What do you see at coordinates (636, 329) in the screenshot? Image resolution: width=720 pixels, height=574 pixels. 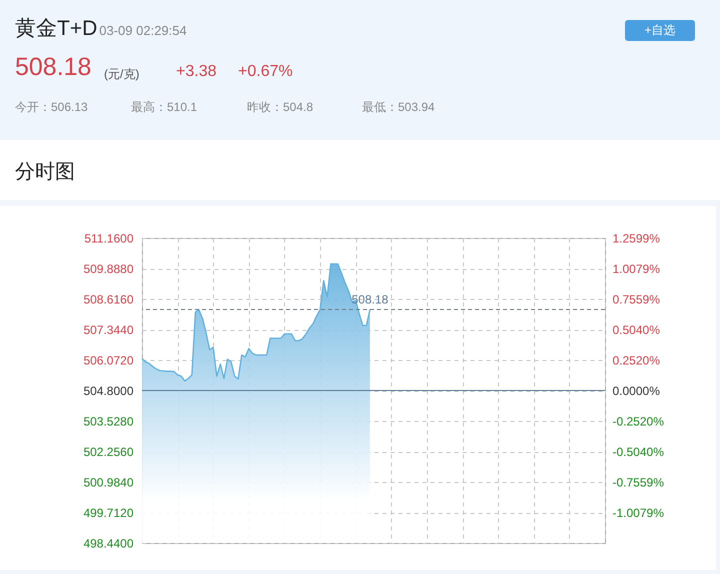 I see `y2-tick-label: 0.5040%` at bounding box center [636, 329].